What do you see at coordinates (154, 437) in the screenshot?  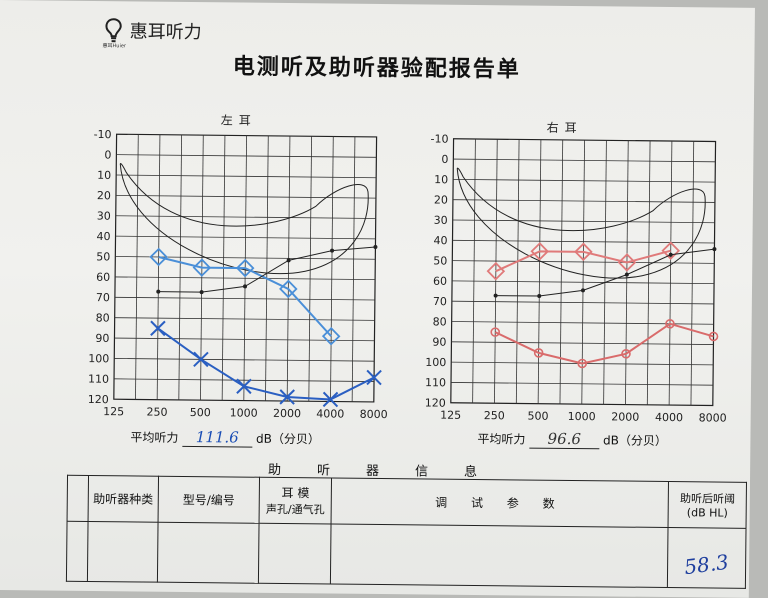 I see `left-avg-label: 平均听力` at bounding box center [154, 437].